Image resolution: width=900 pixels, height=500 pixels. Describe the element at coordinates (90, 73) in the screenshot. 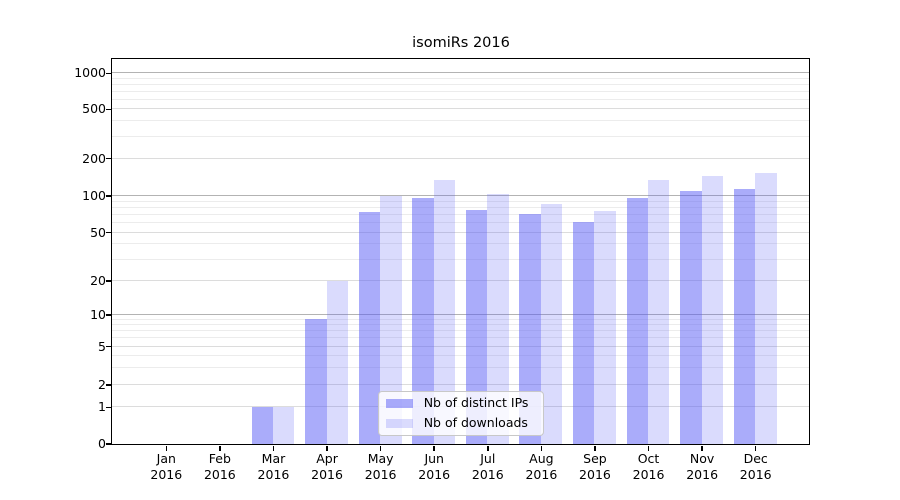

I see `y-tick-label: 1000` at that location.